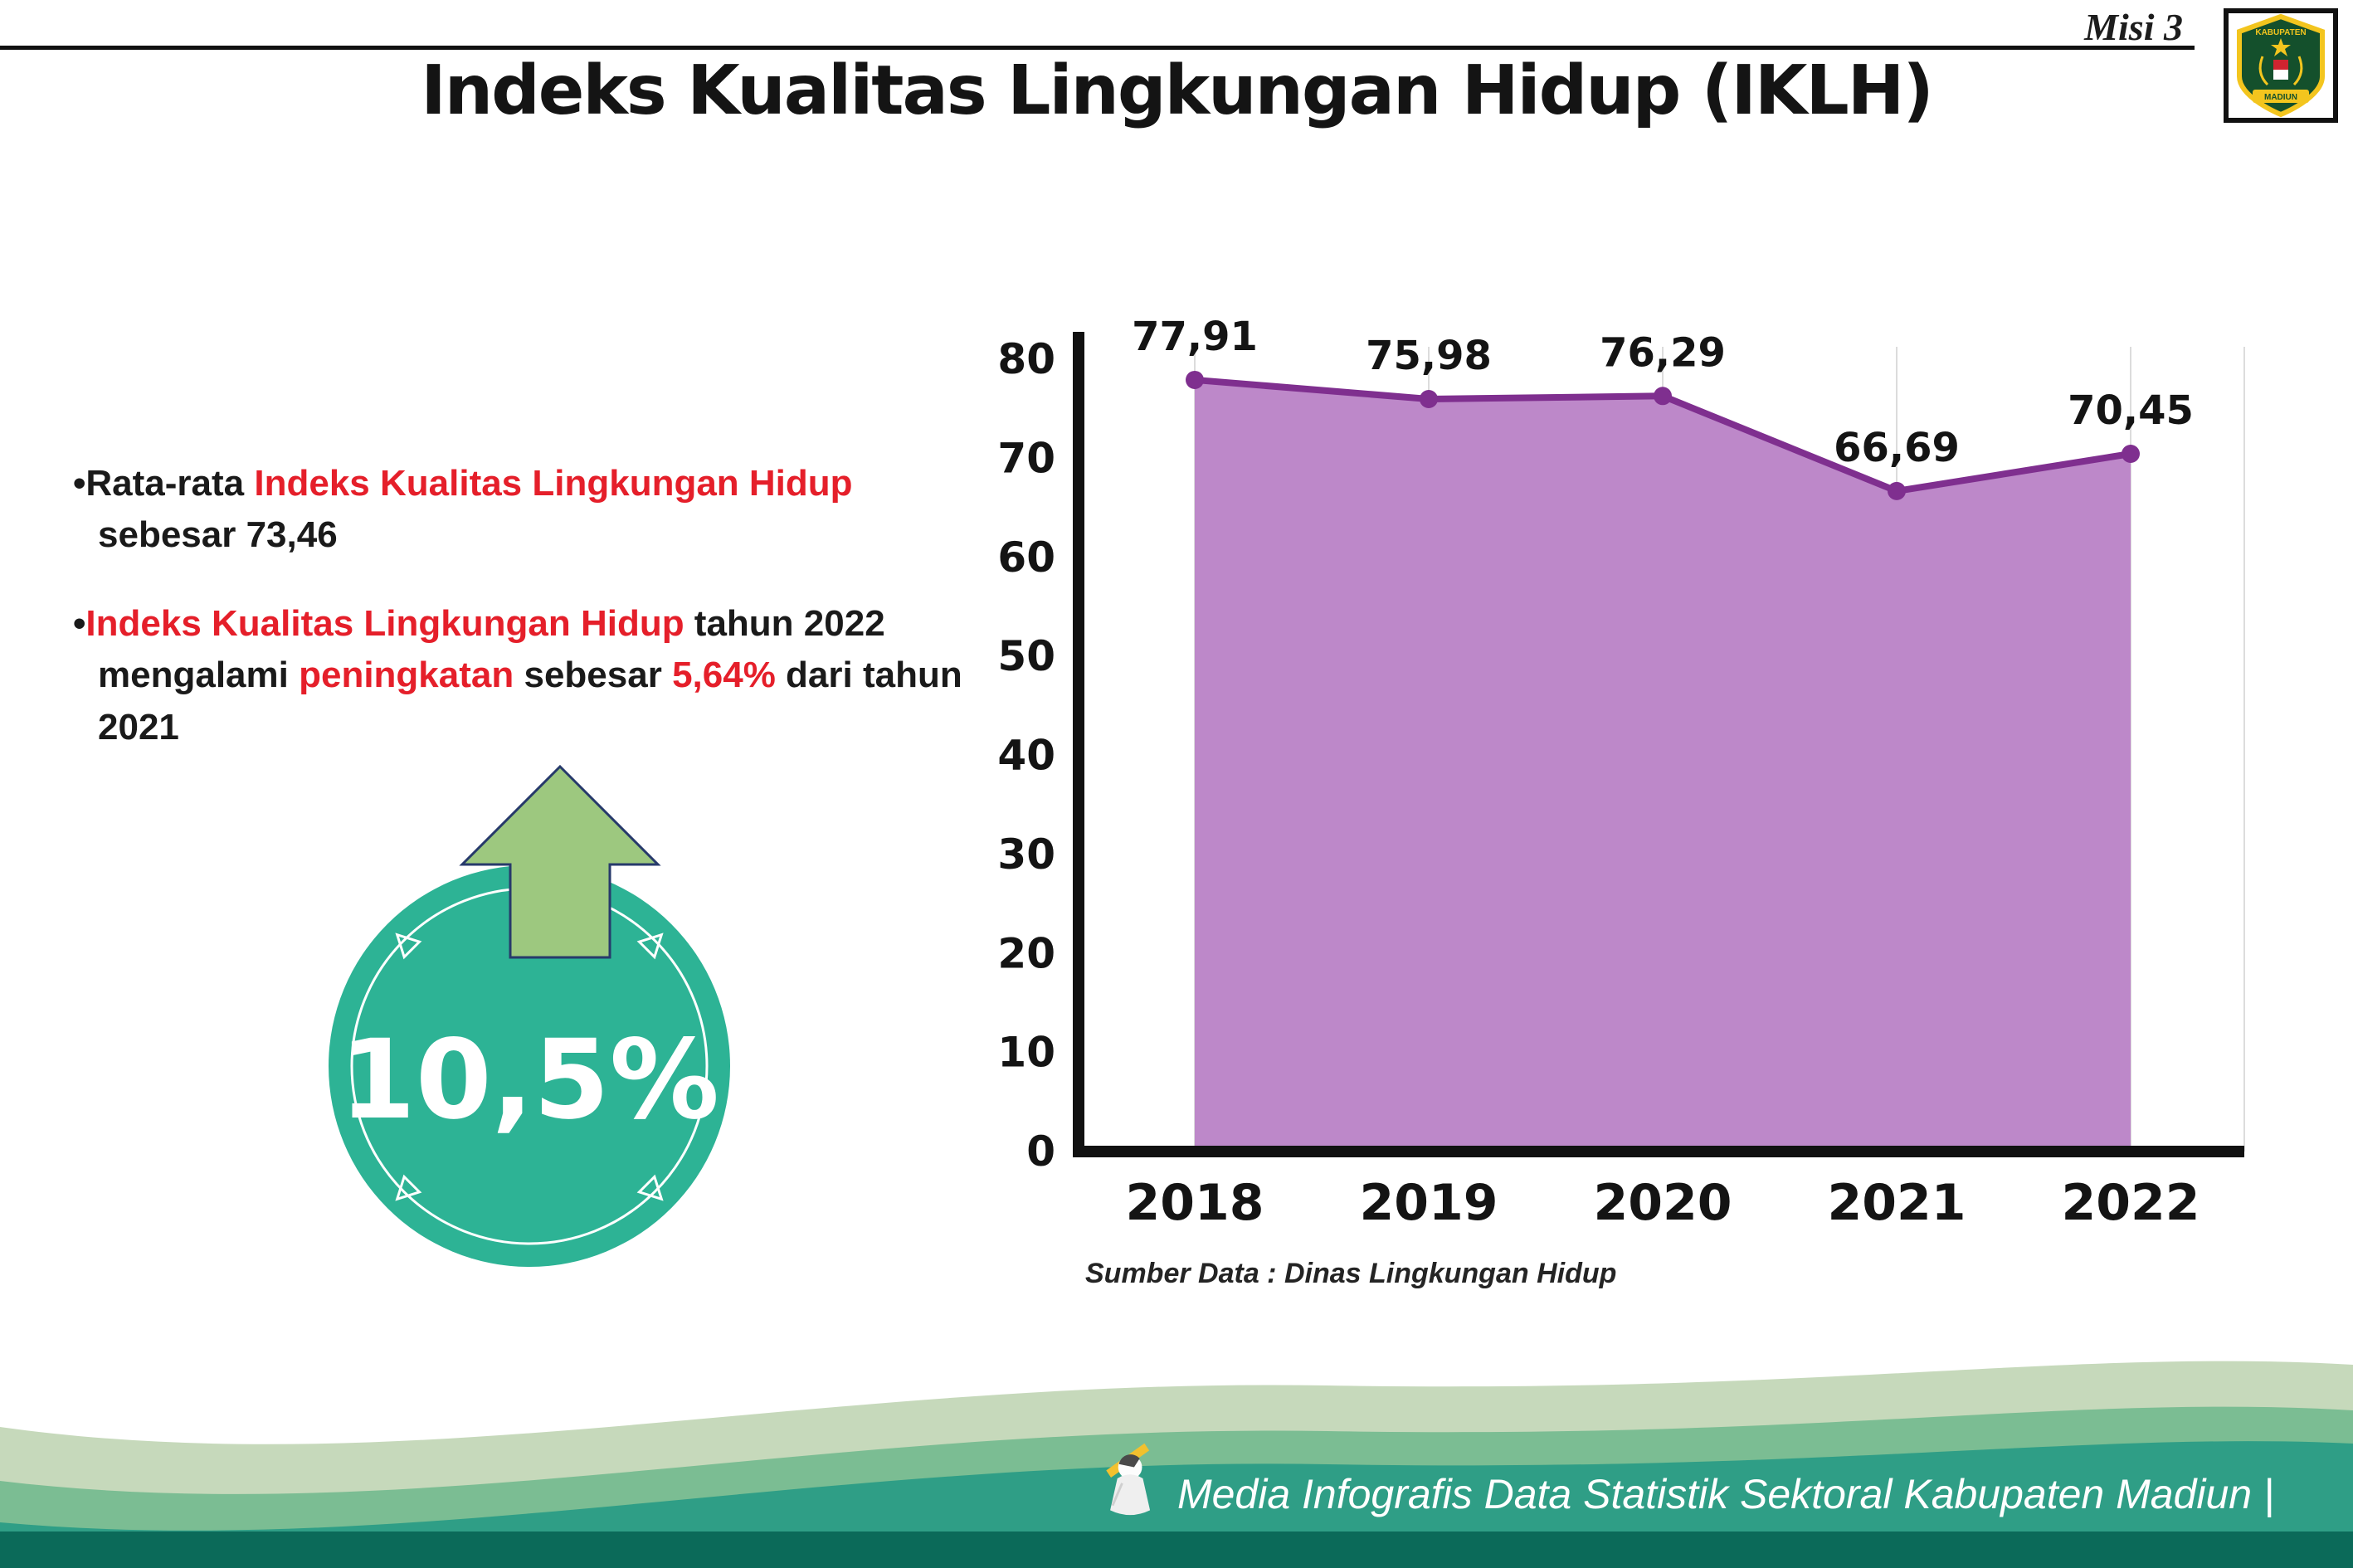  I want to click on highlight-text: peningkatan, so click(406, 675).